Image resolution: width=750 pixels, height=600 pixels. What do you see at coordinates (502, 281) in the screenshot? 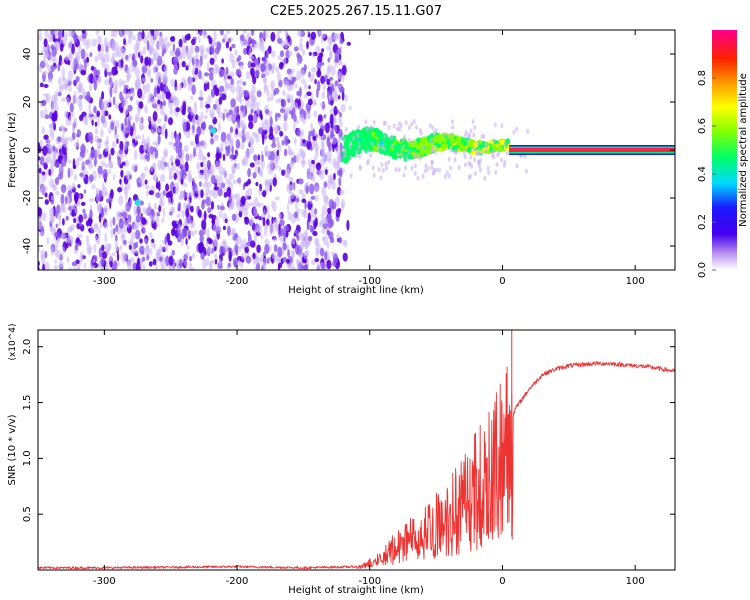
I see `spectrogram-xtick-label: 0` at bounding box center [502, 281].